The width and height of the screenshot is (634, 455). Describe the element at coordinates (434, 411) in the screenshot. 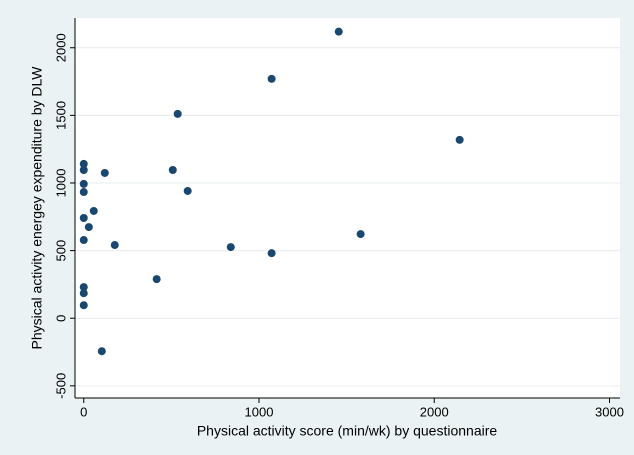

I see `x-tick-label: 2000` at that location.